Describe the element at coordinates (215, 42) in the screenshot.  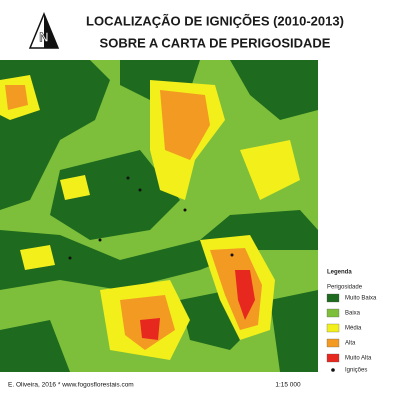
I see `title-line: SOBRE A CARTA DE PERIGOSIDADE` at that location.